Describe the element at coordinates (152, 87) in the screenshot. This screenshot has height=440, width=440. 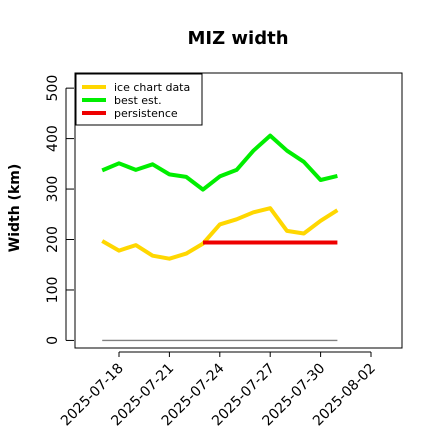
I see `legend-label-ice-chart-data: ice chart data` at that location.